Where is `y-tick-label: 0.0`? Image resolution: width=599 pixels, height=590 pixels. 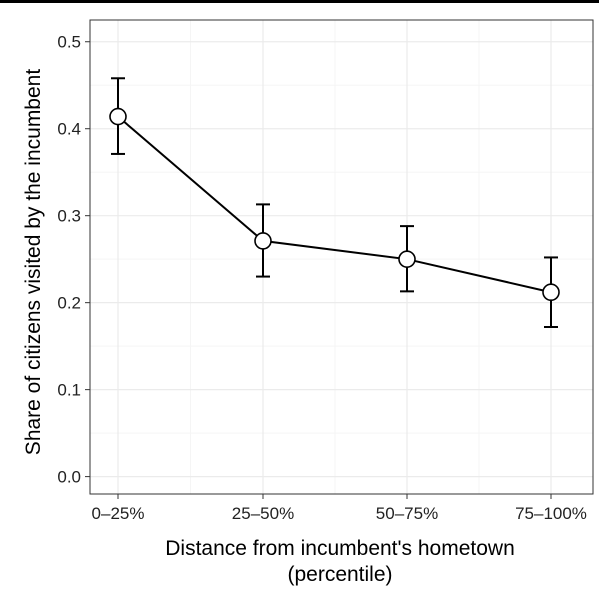
y-tick-label: 0.0 is located at coordinates (69, 477).